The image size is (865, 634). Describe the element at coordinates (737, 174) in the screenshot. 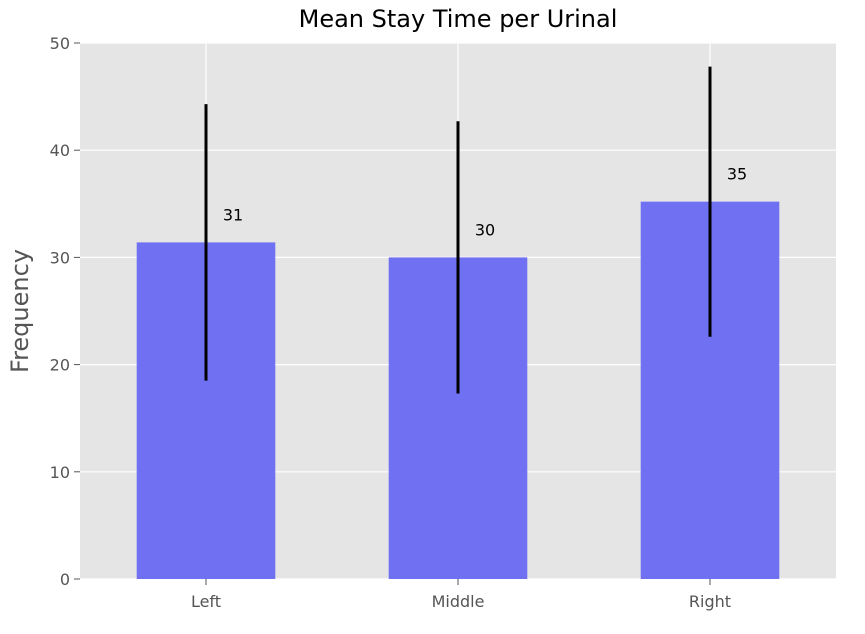

I see `data-label: 35` at that location.